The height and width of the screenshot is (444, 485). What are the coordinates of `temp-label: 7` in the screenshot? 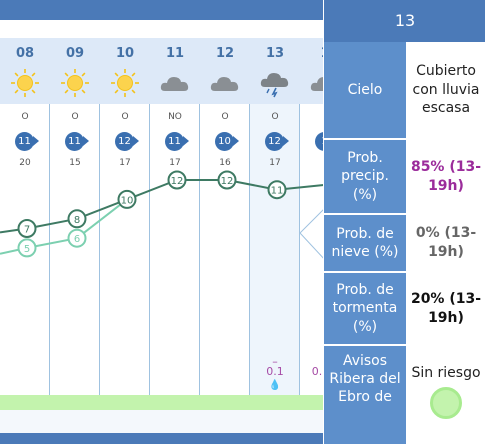 It's located at (27, 230).